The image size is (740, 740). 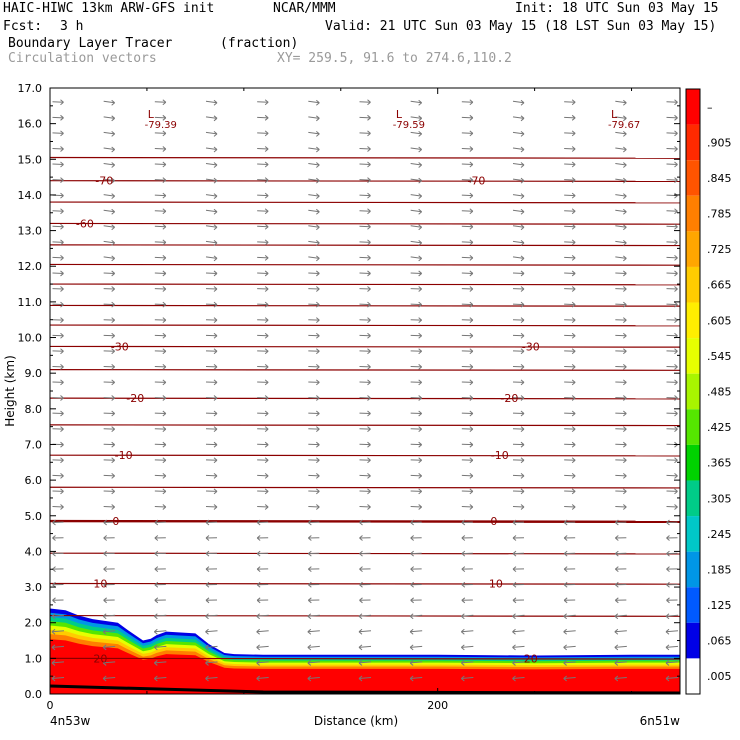 I want to click on init-time: Init: 18 UTC Sun 03 May 15, so click(x=617, y=8).